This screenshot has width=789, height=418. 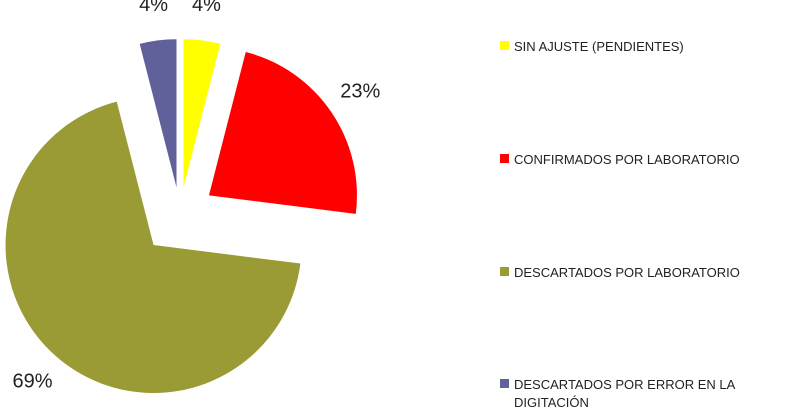 I want to click on data-label: 69%, so click(x=33, y=382).